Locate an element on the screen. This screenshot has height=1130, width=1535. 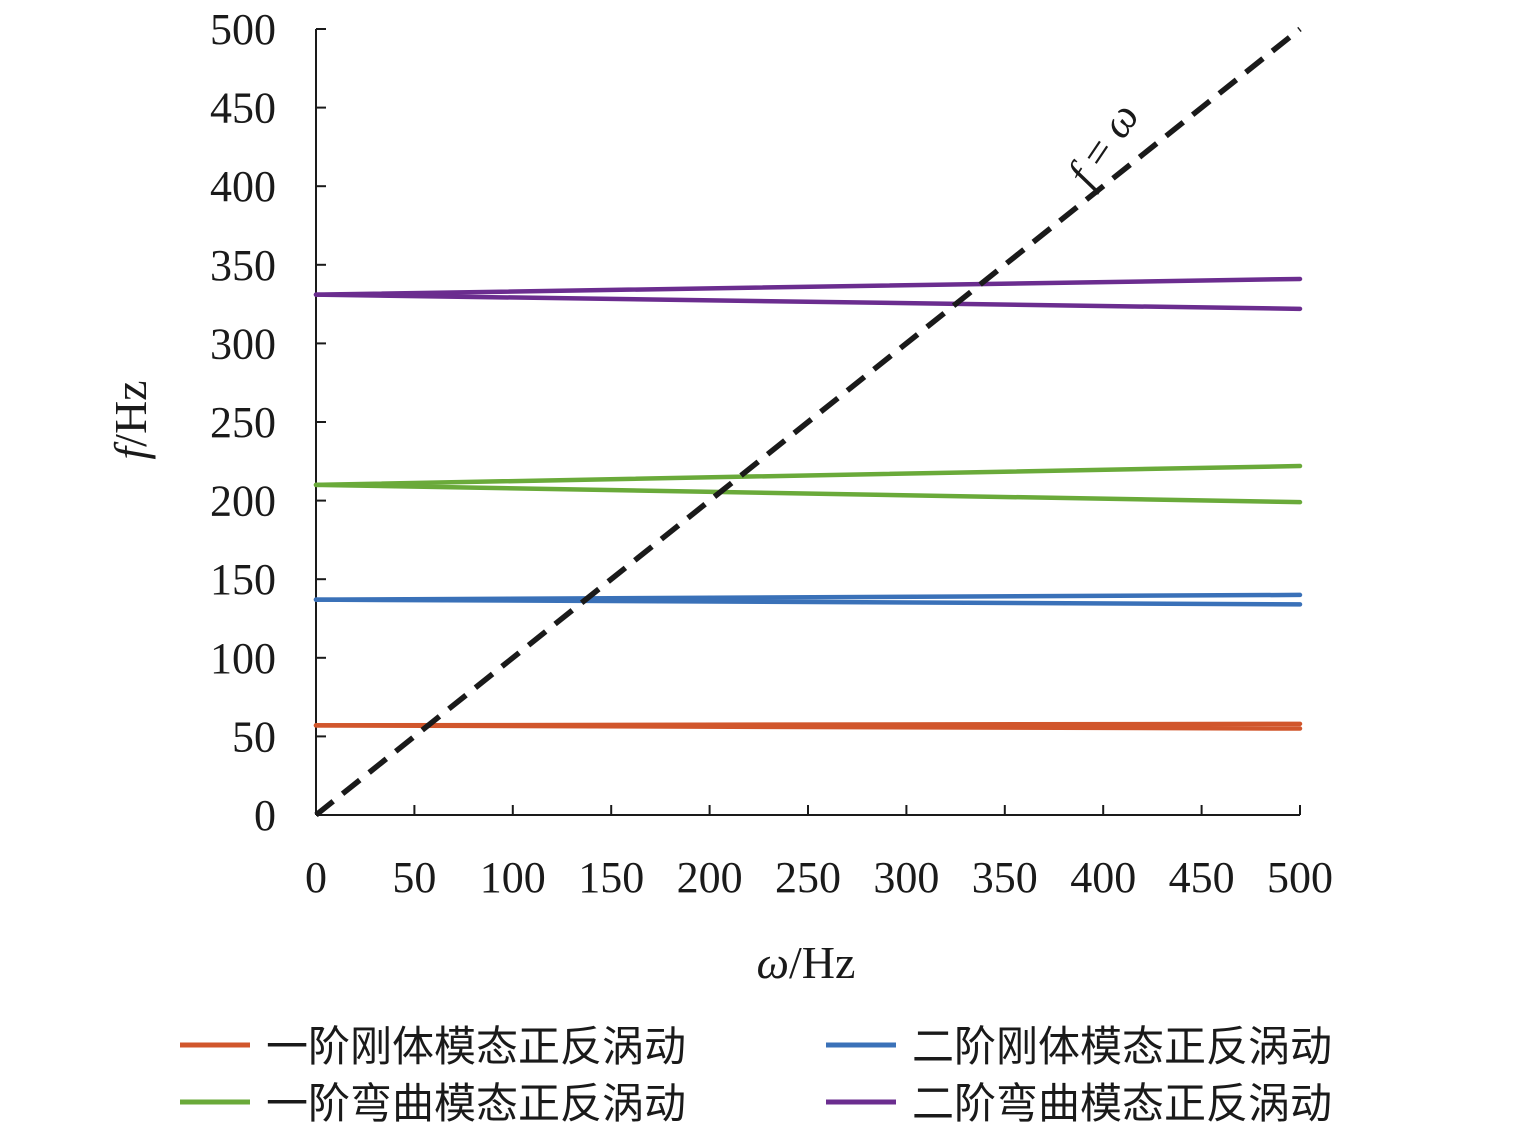
y-tick-label: 100 is located at coordinates (243, 658).